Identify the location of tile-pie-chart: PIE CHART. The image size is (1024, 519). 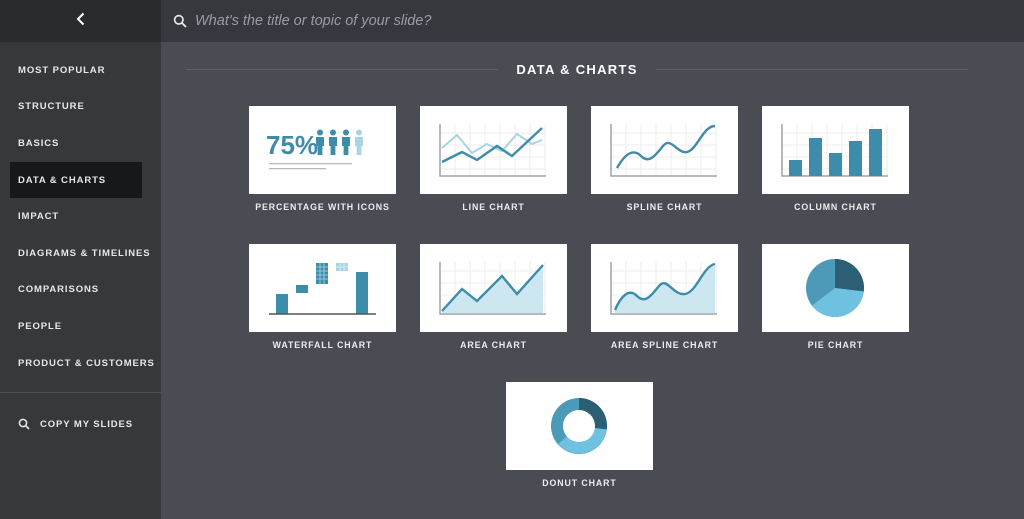
(835, 297).